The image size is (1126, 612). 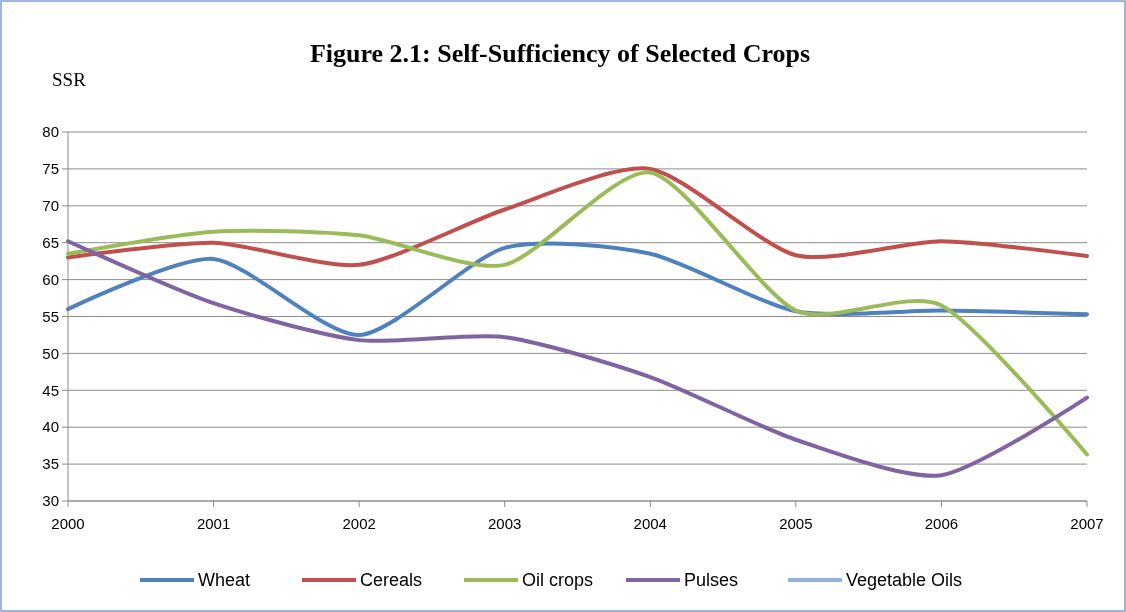 I want to click on y-tick-label: 75, so click(x=50, y=169).